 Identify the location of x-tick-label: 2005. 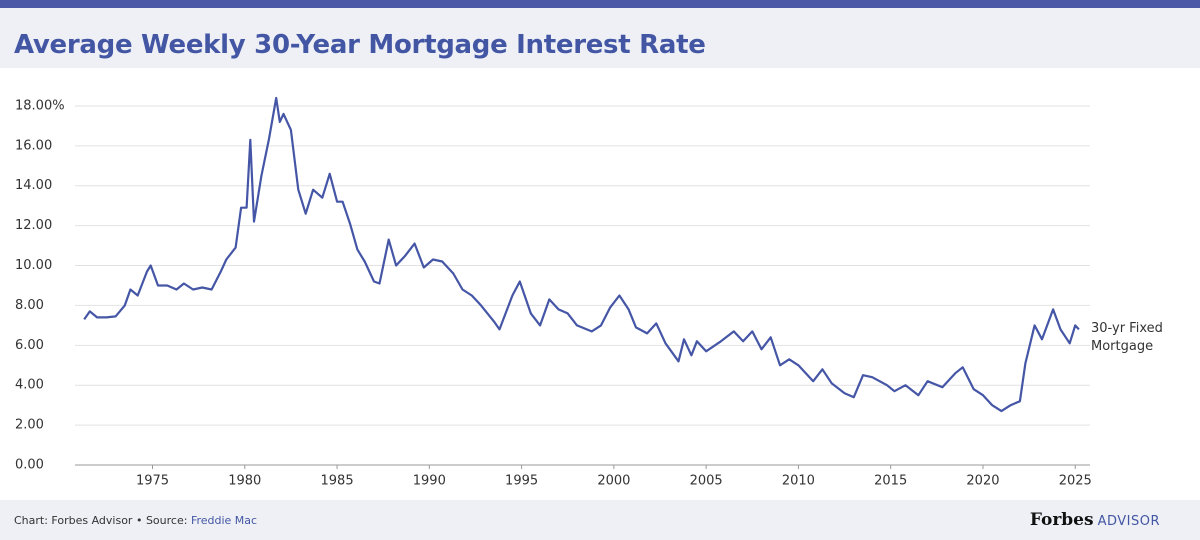
(706, 481).